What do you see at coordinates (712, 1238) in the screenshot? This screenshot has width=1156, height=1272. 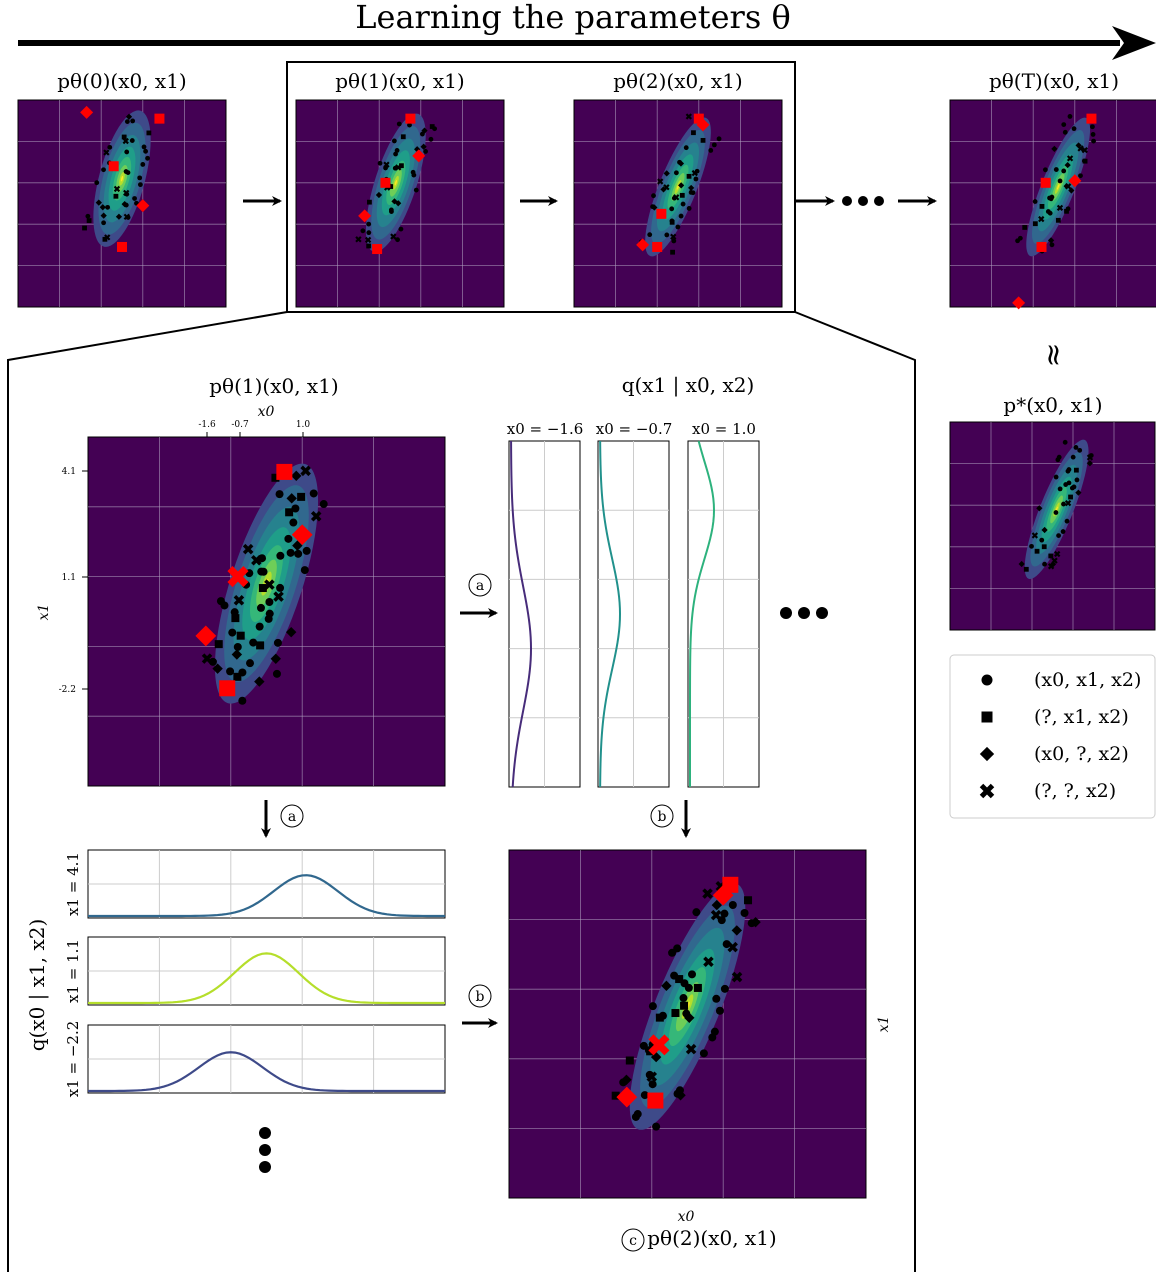 I see `result-caption: pθ(2)(x0, x1)` at bounding box center [712, 1238].